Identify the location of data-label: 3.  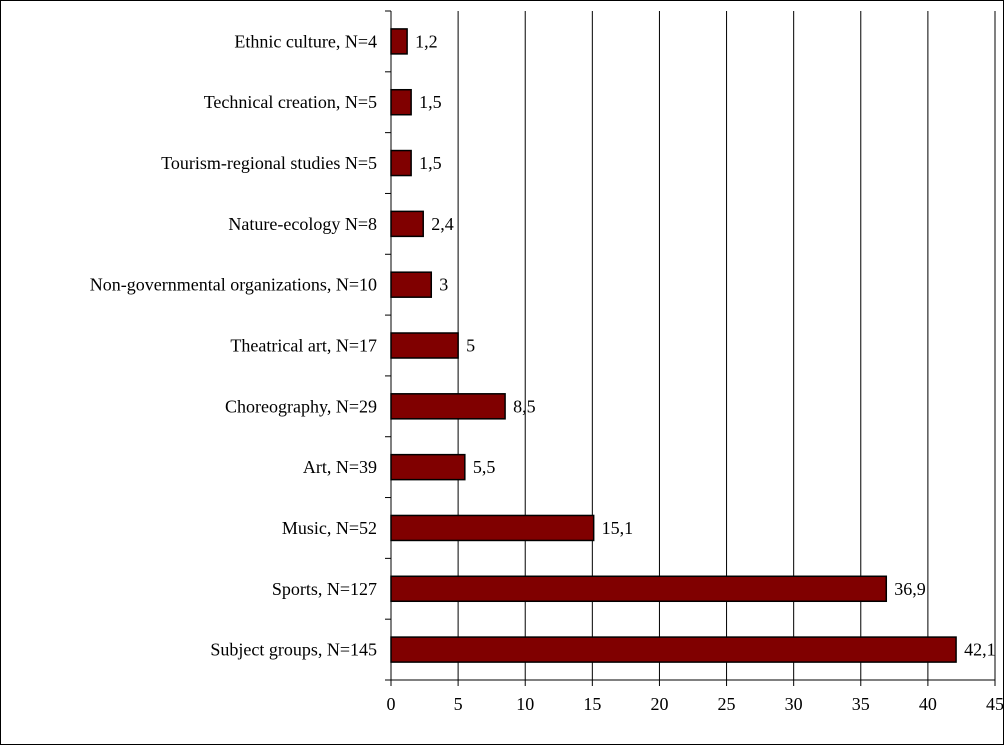
(443, 285).